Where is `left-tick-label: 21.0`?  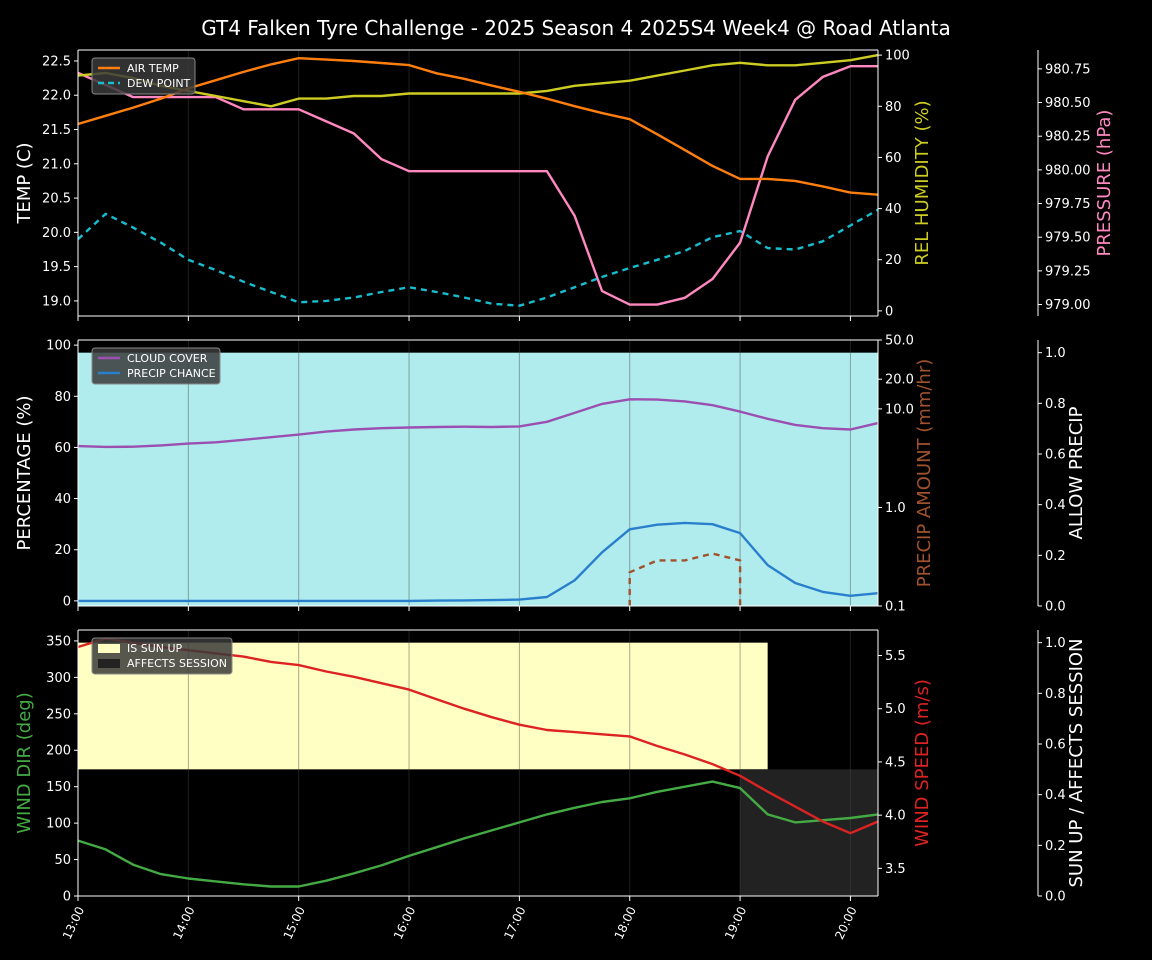 left-tick-label: 21.0 is located at coordinates (56, 164).